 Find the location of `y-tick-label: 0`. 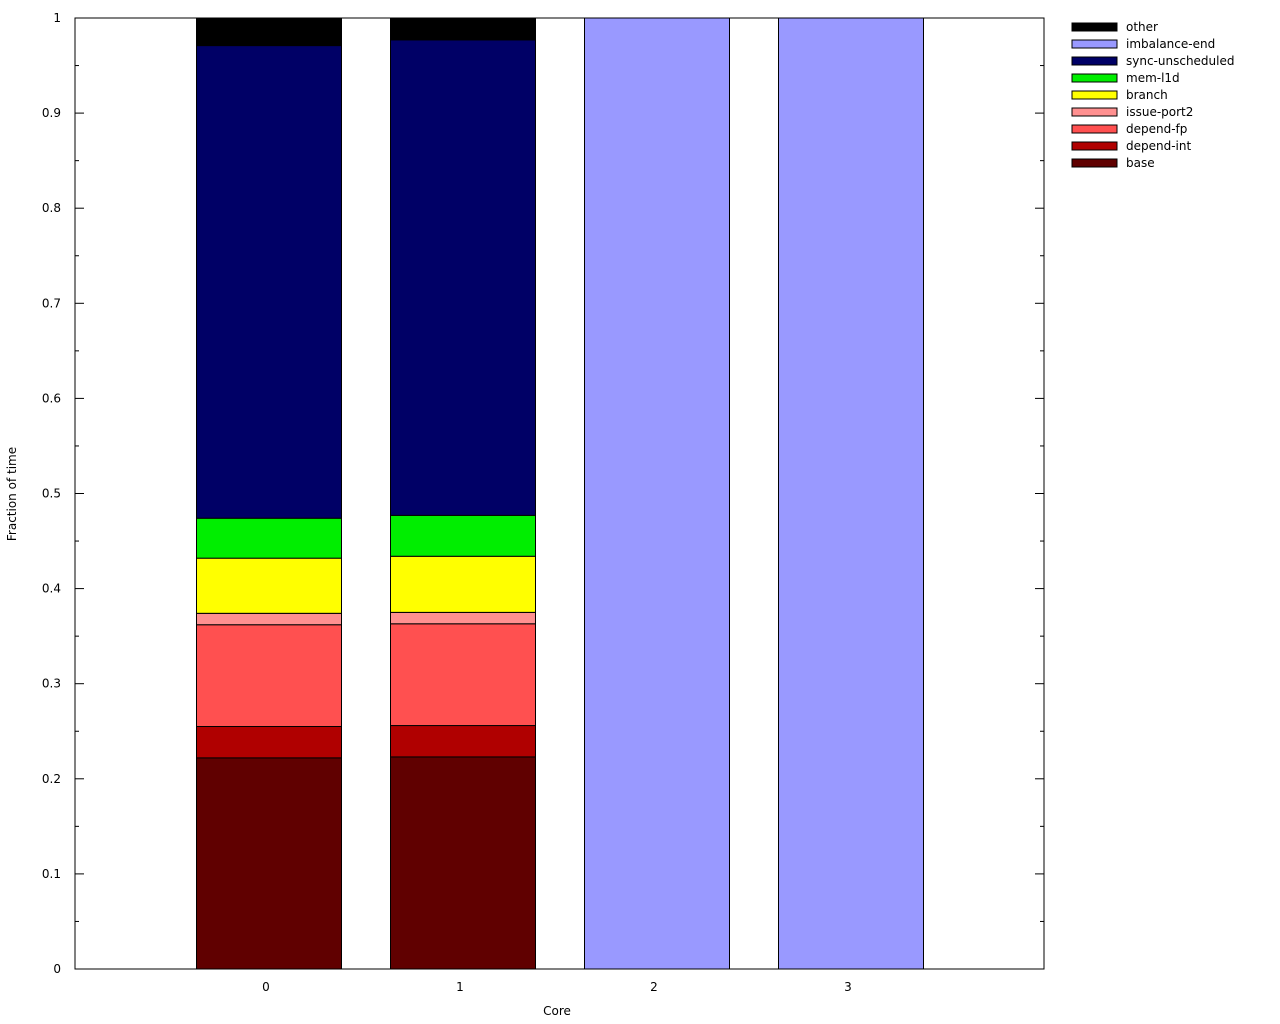

y-tick-label: 0 is located at coordinates (57, 969).